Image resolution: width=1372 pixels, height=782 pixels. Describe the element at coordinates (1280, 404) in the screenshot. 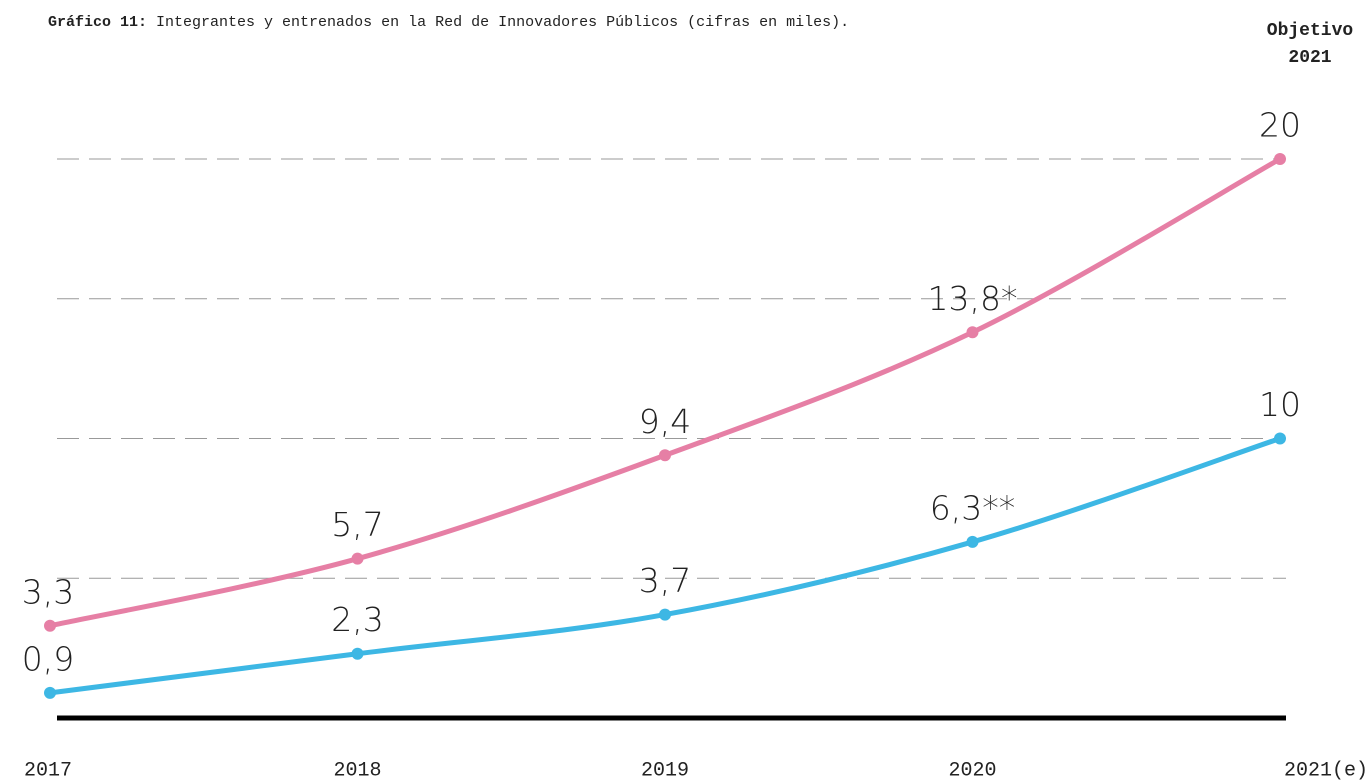

I see `data-label: 10` at that location.